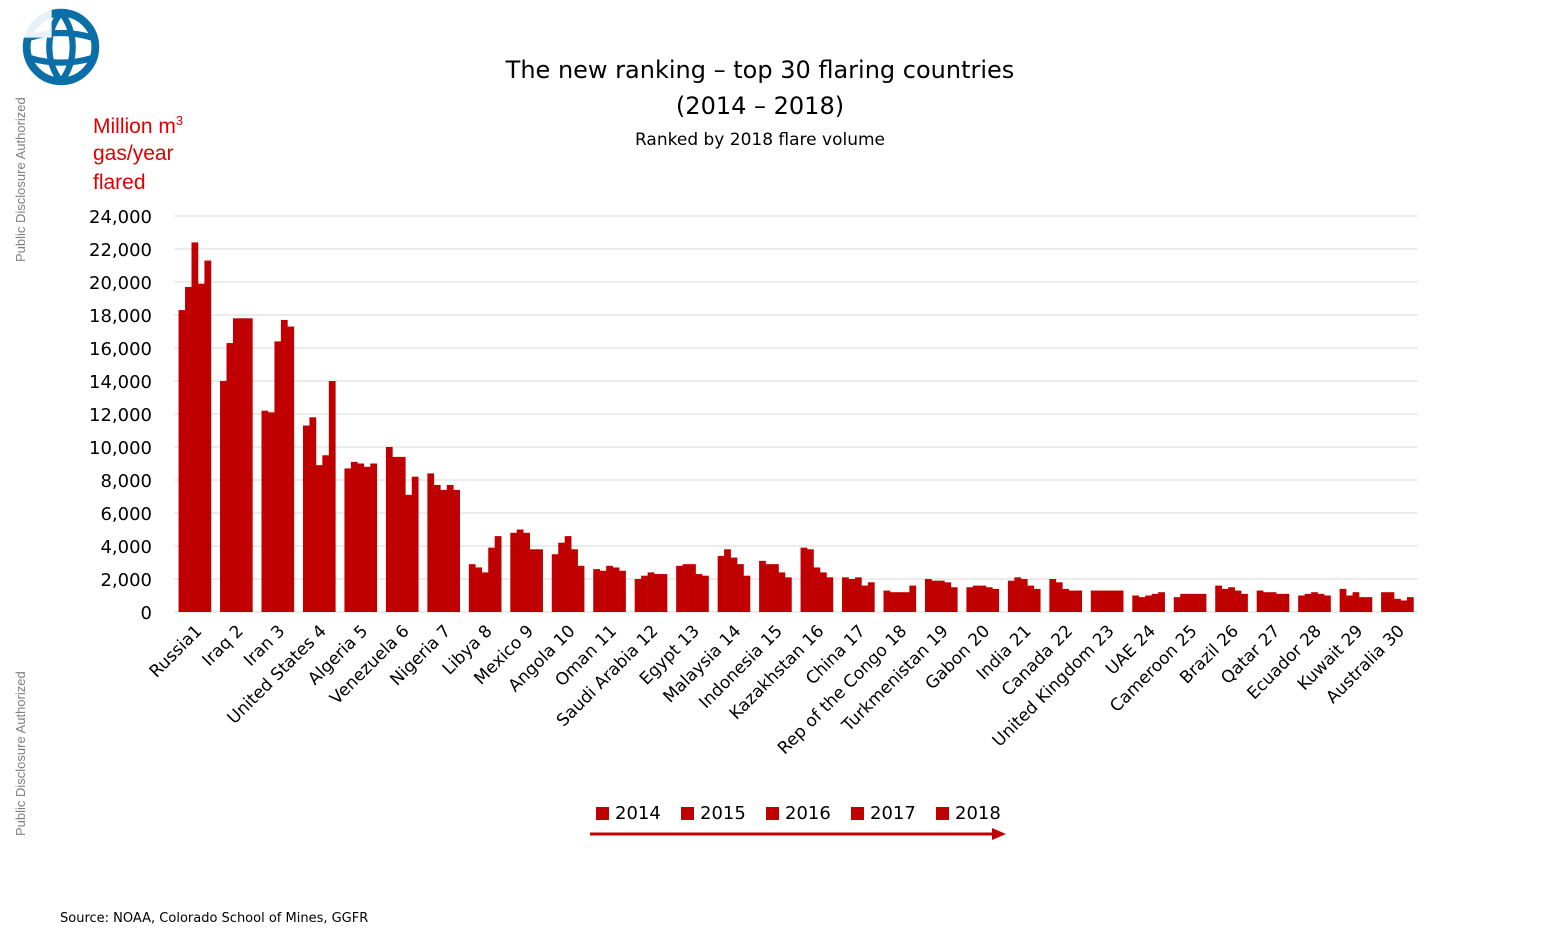 Image resolution: width=1547 pixels, height=938 pixels. Describe the element at coordinates (120, 316) in the screenshot. I see `y-tick-label: 18,000` at that location.